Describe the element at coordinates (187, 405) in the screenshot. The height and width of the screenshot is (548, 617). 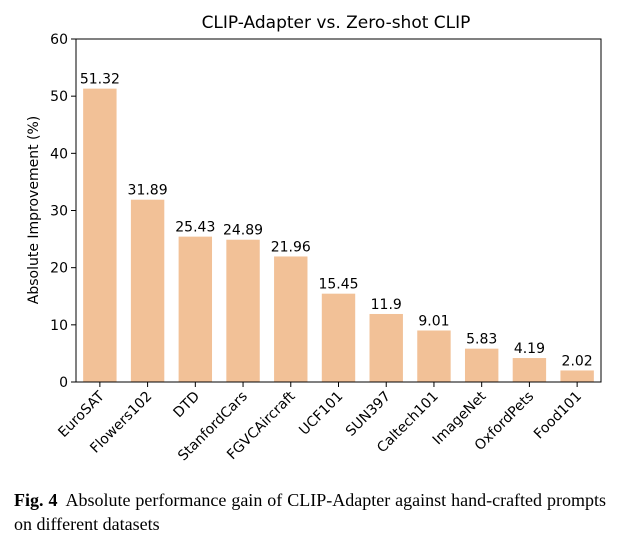
I see `x-tick-label-2: DTD` at that location.